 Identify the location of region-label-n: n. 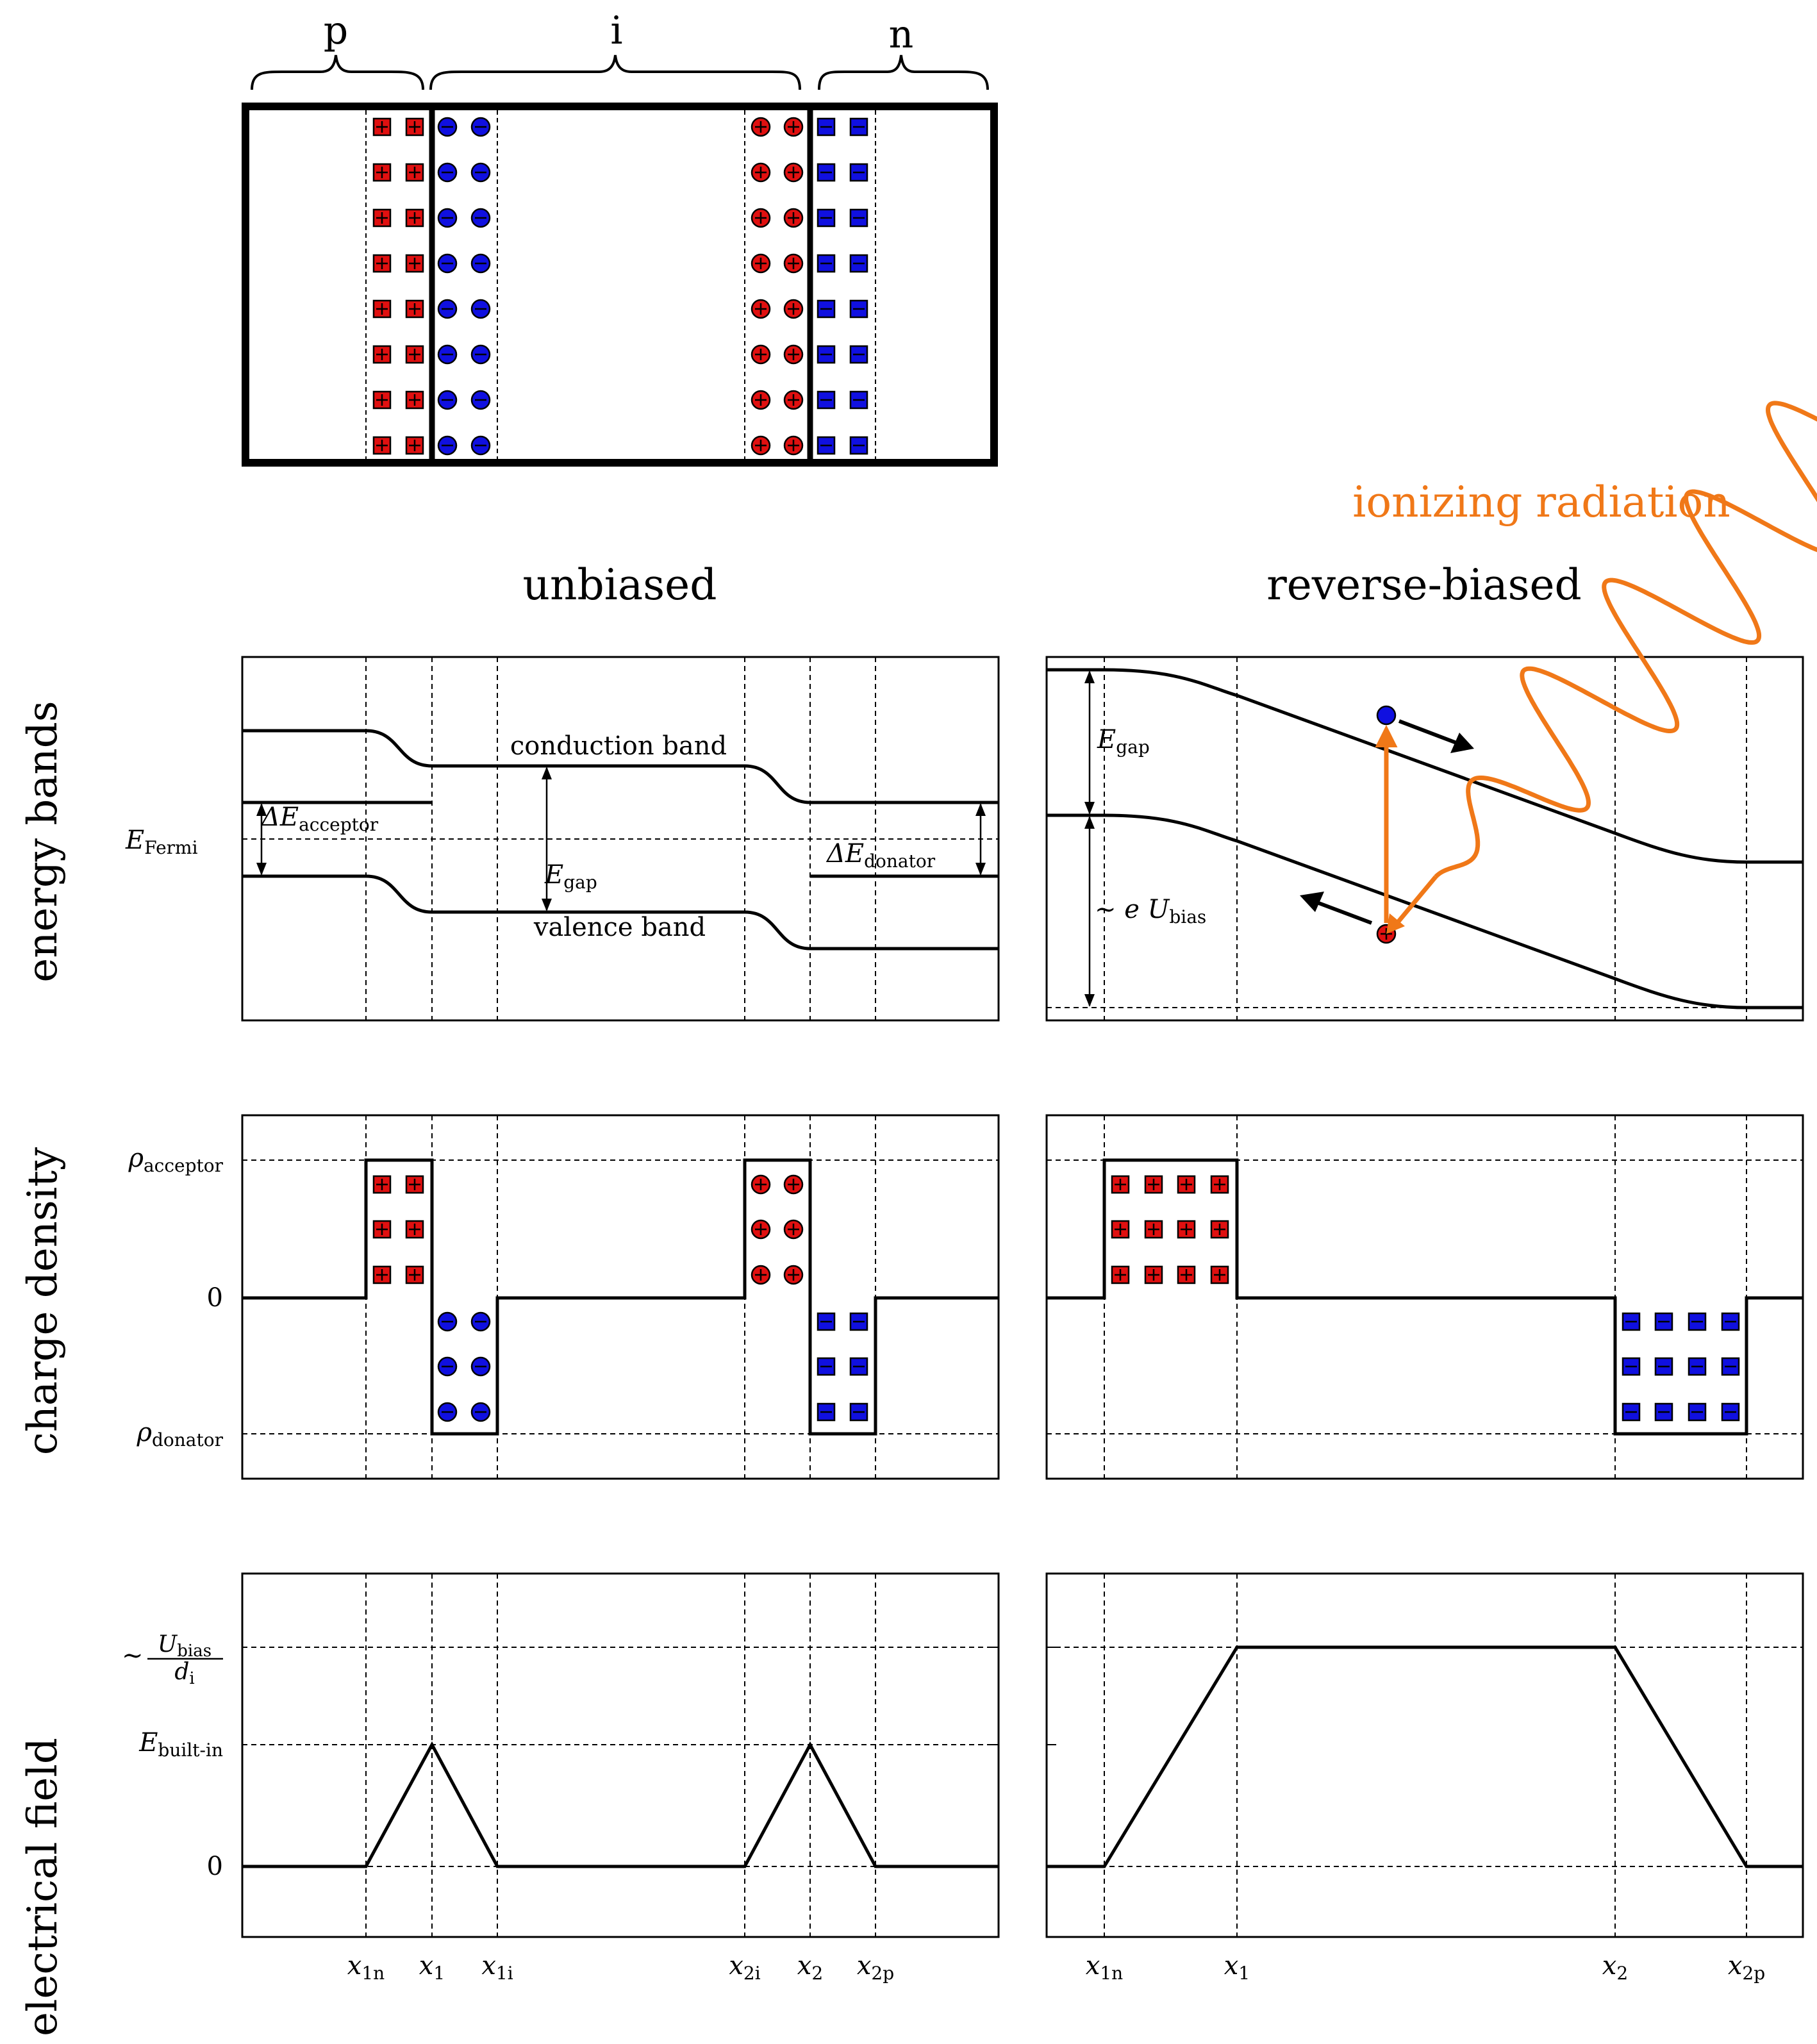
(901, 34).